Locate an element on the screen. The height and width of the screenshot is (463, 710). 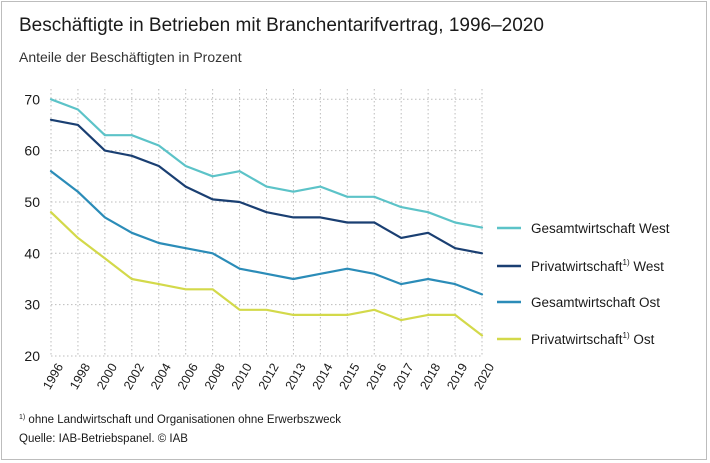
y-tick-label: 50 is located at coordinates (32, 202).